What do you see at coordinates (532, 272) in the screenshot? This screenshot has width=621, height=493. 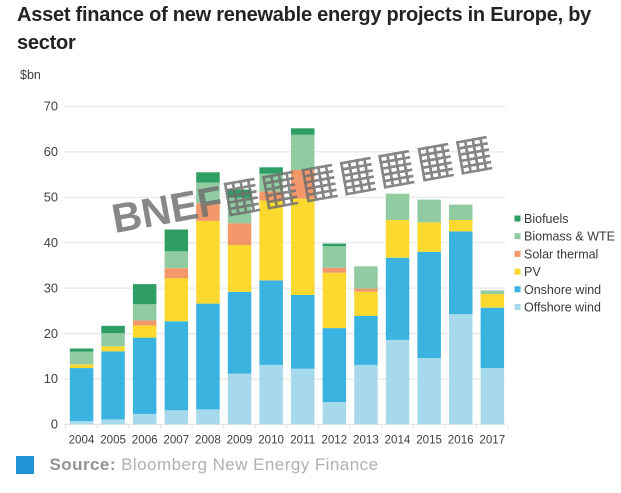 I see `svg-text: PV` at bounding box center [532, 272].